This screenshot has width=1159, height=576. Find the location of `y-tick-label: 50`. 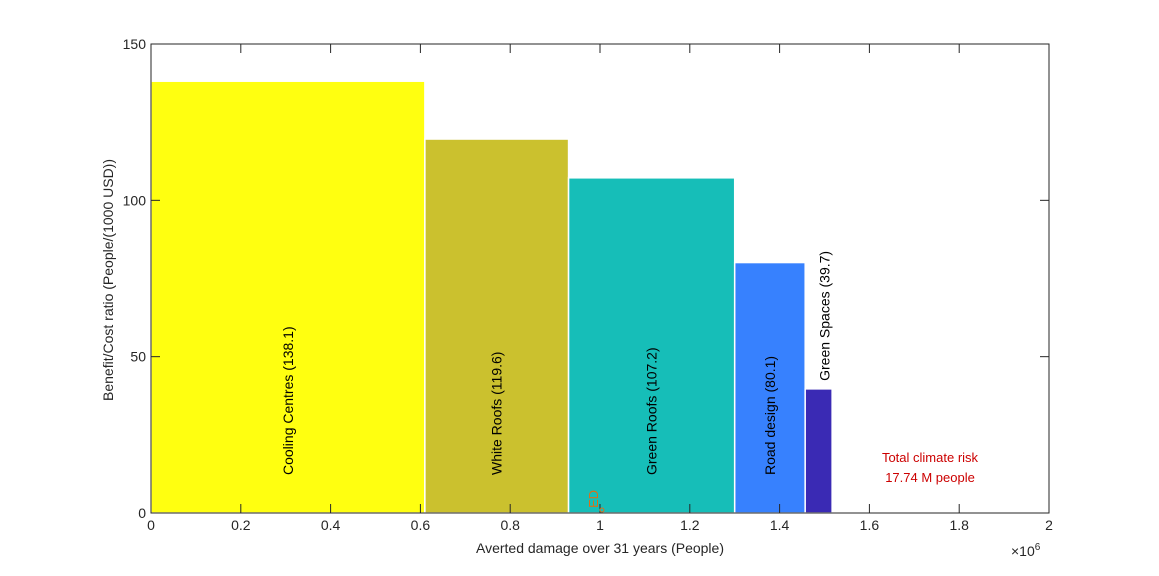

y-tick-label: 50 is located at coordinates (138, 357).